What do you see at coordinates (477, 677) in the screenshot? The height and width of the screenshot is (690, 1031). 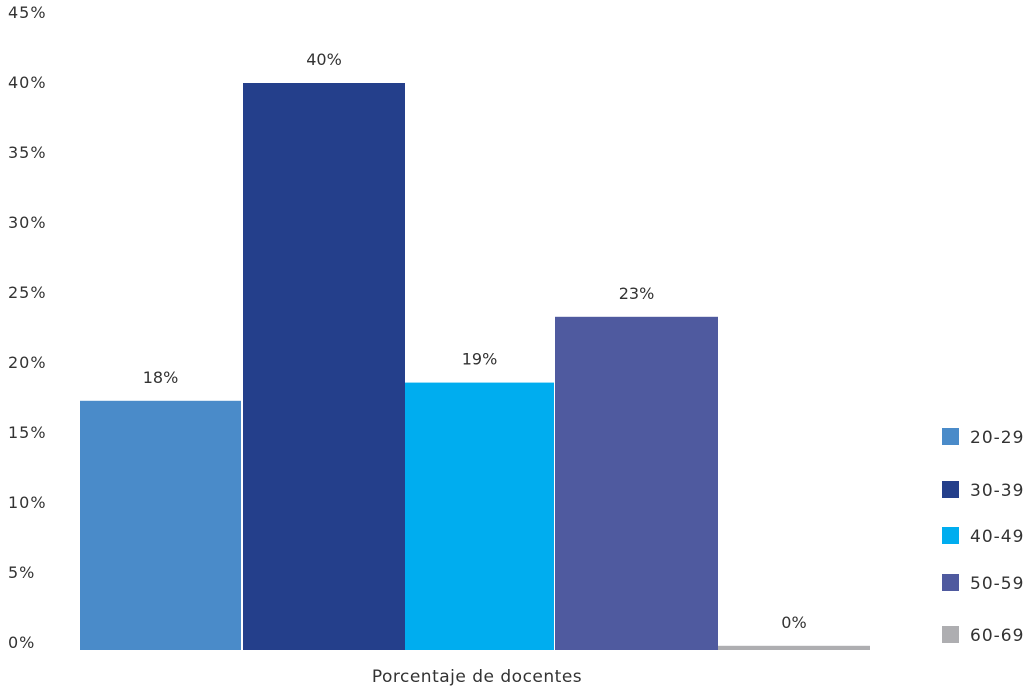 I see `x-category-label: Porcentaje de docentes` at bounding box center [477, 677].